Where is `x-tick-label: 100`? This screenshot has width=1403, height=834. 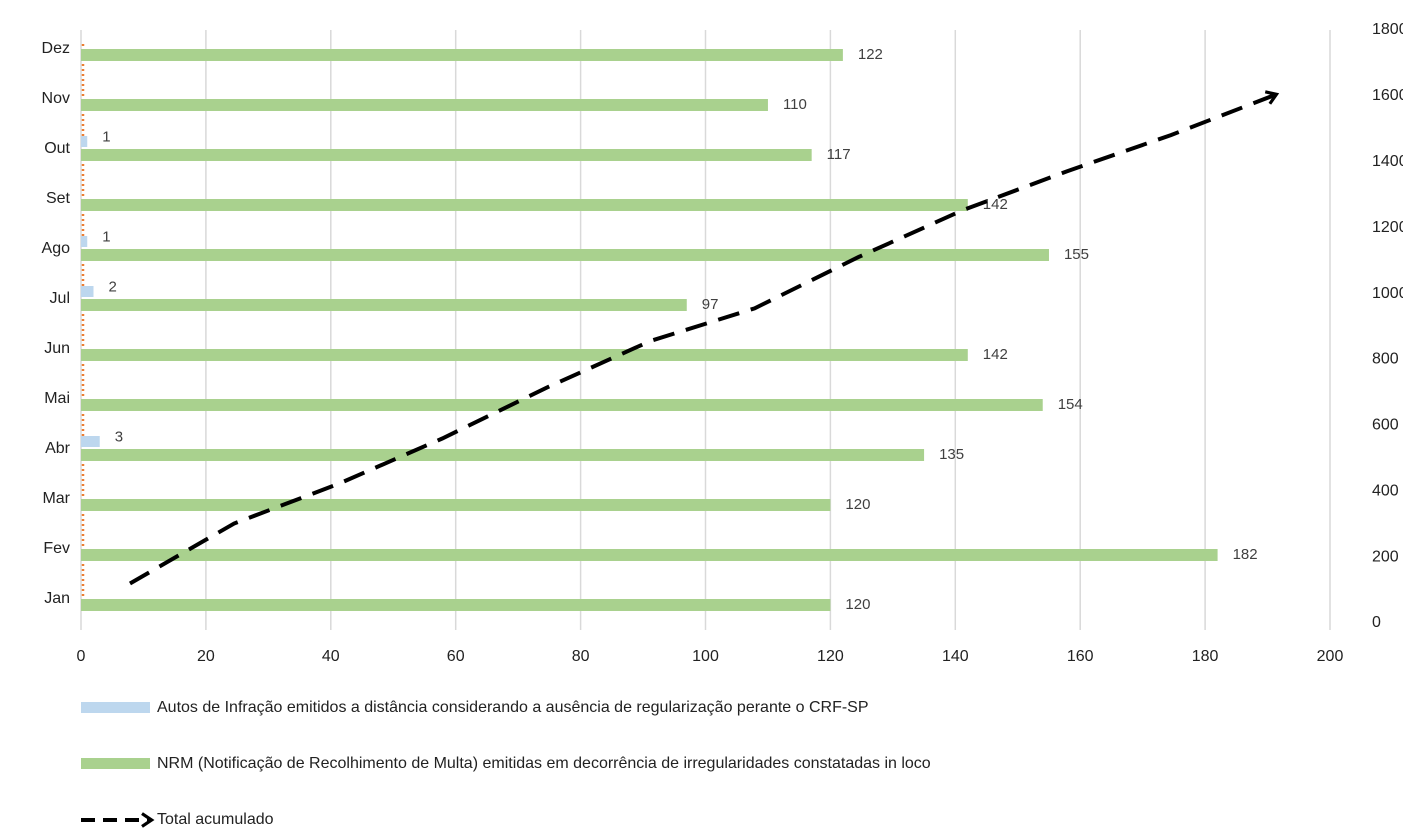 x-tick-label: 100 is located at coordinates (705, 656).